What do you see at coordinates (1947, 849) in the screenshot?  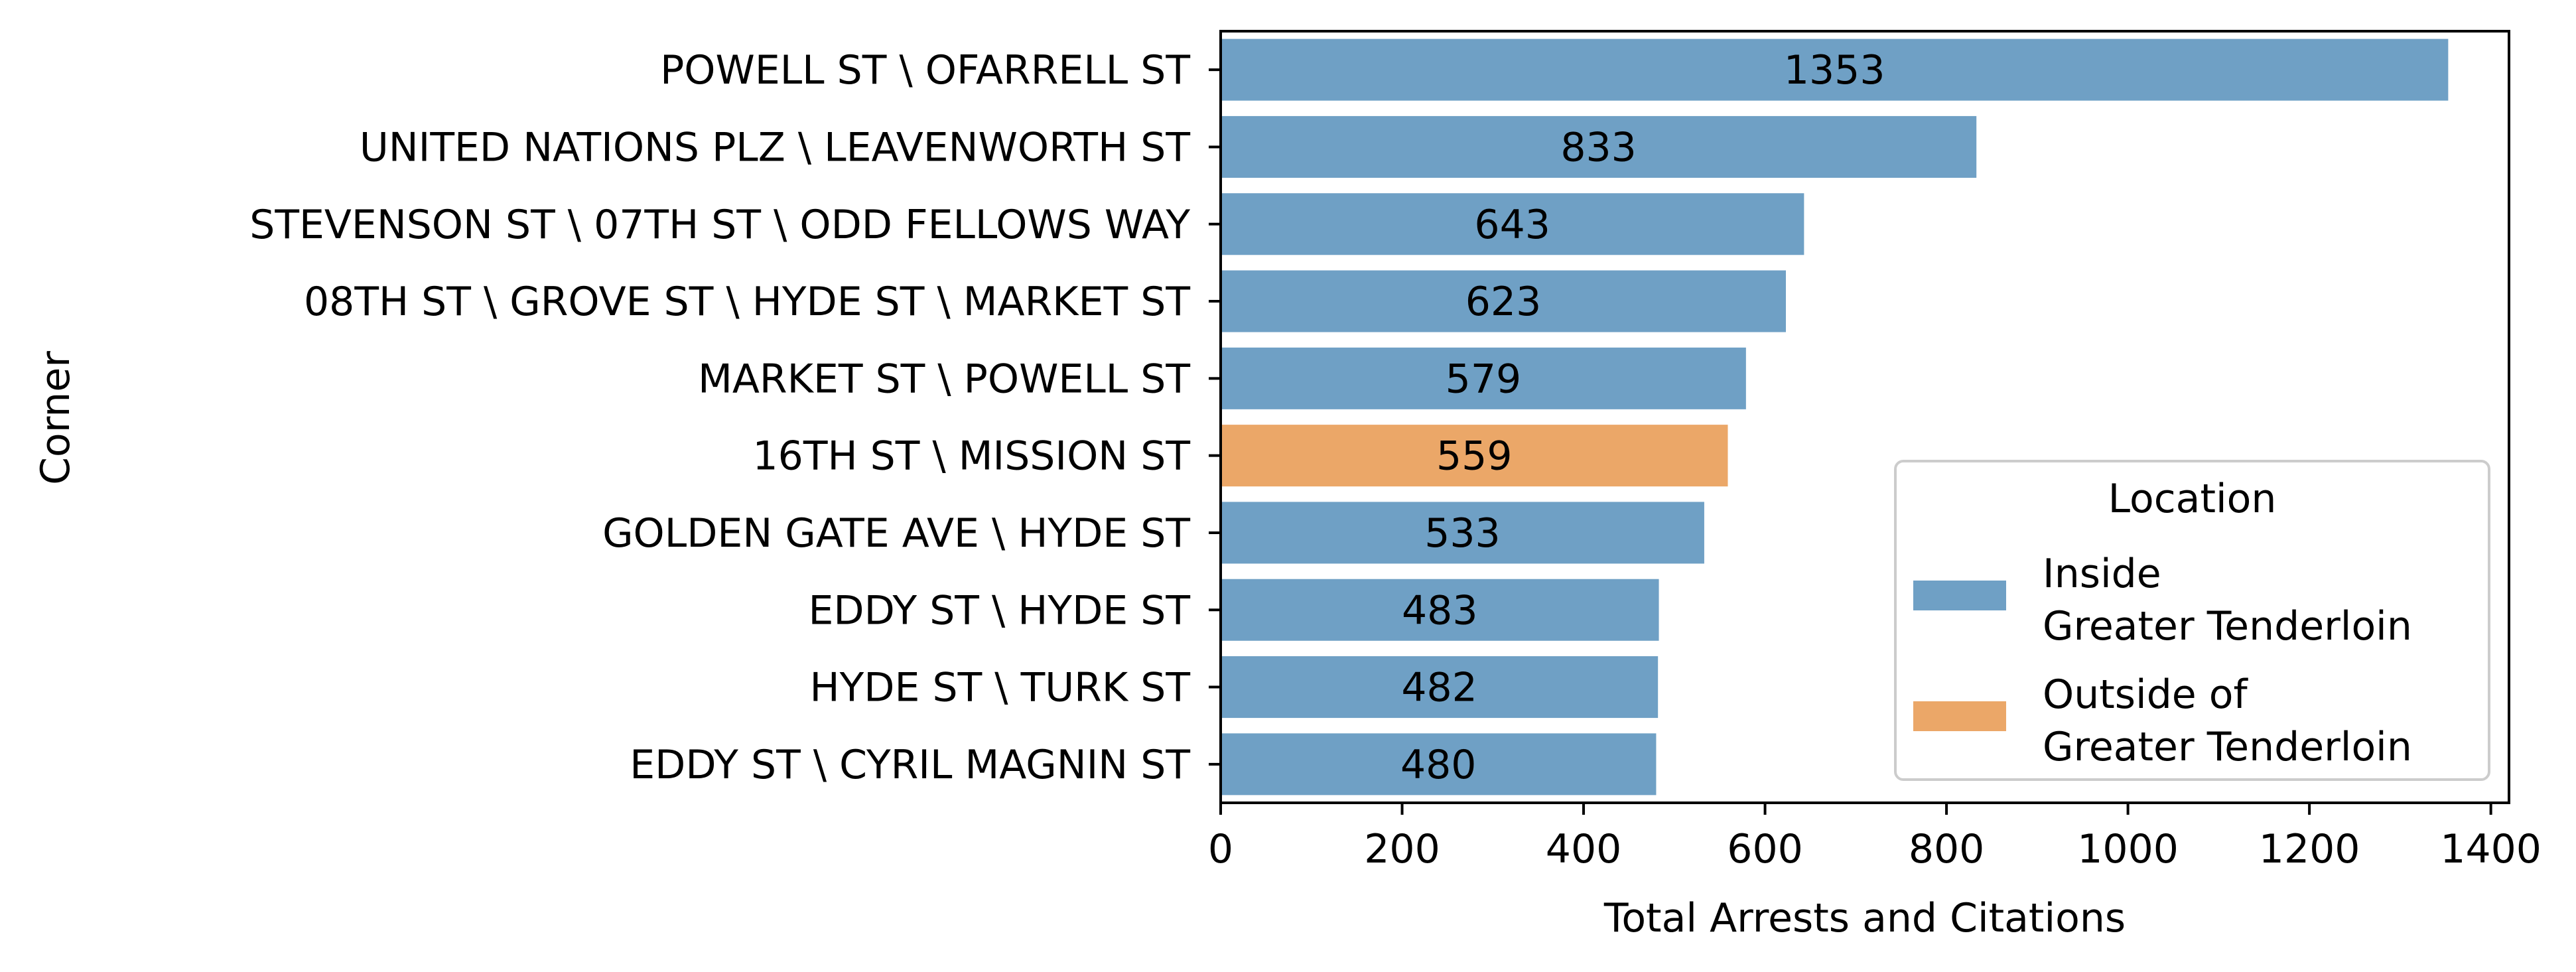 I see `x-tick-label-800: 800` at bounding box center [1947, 849].